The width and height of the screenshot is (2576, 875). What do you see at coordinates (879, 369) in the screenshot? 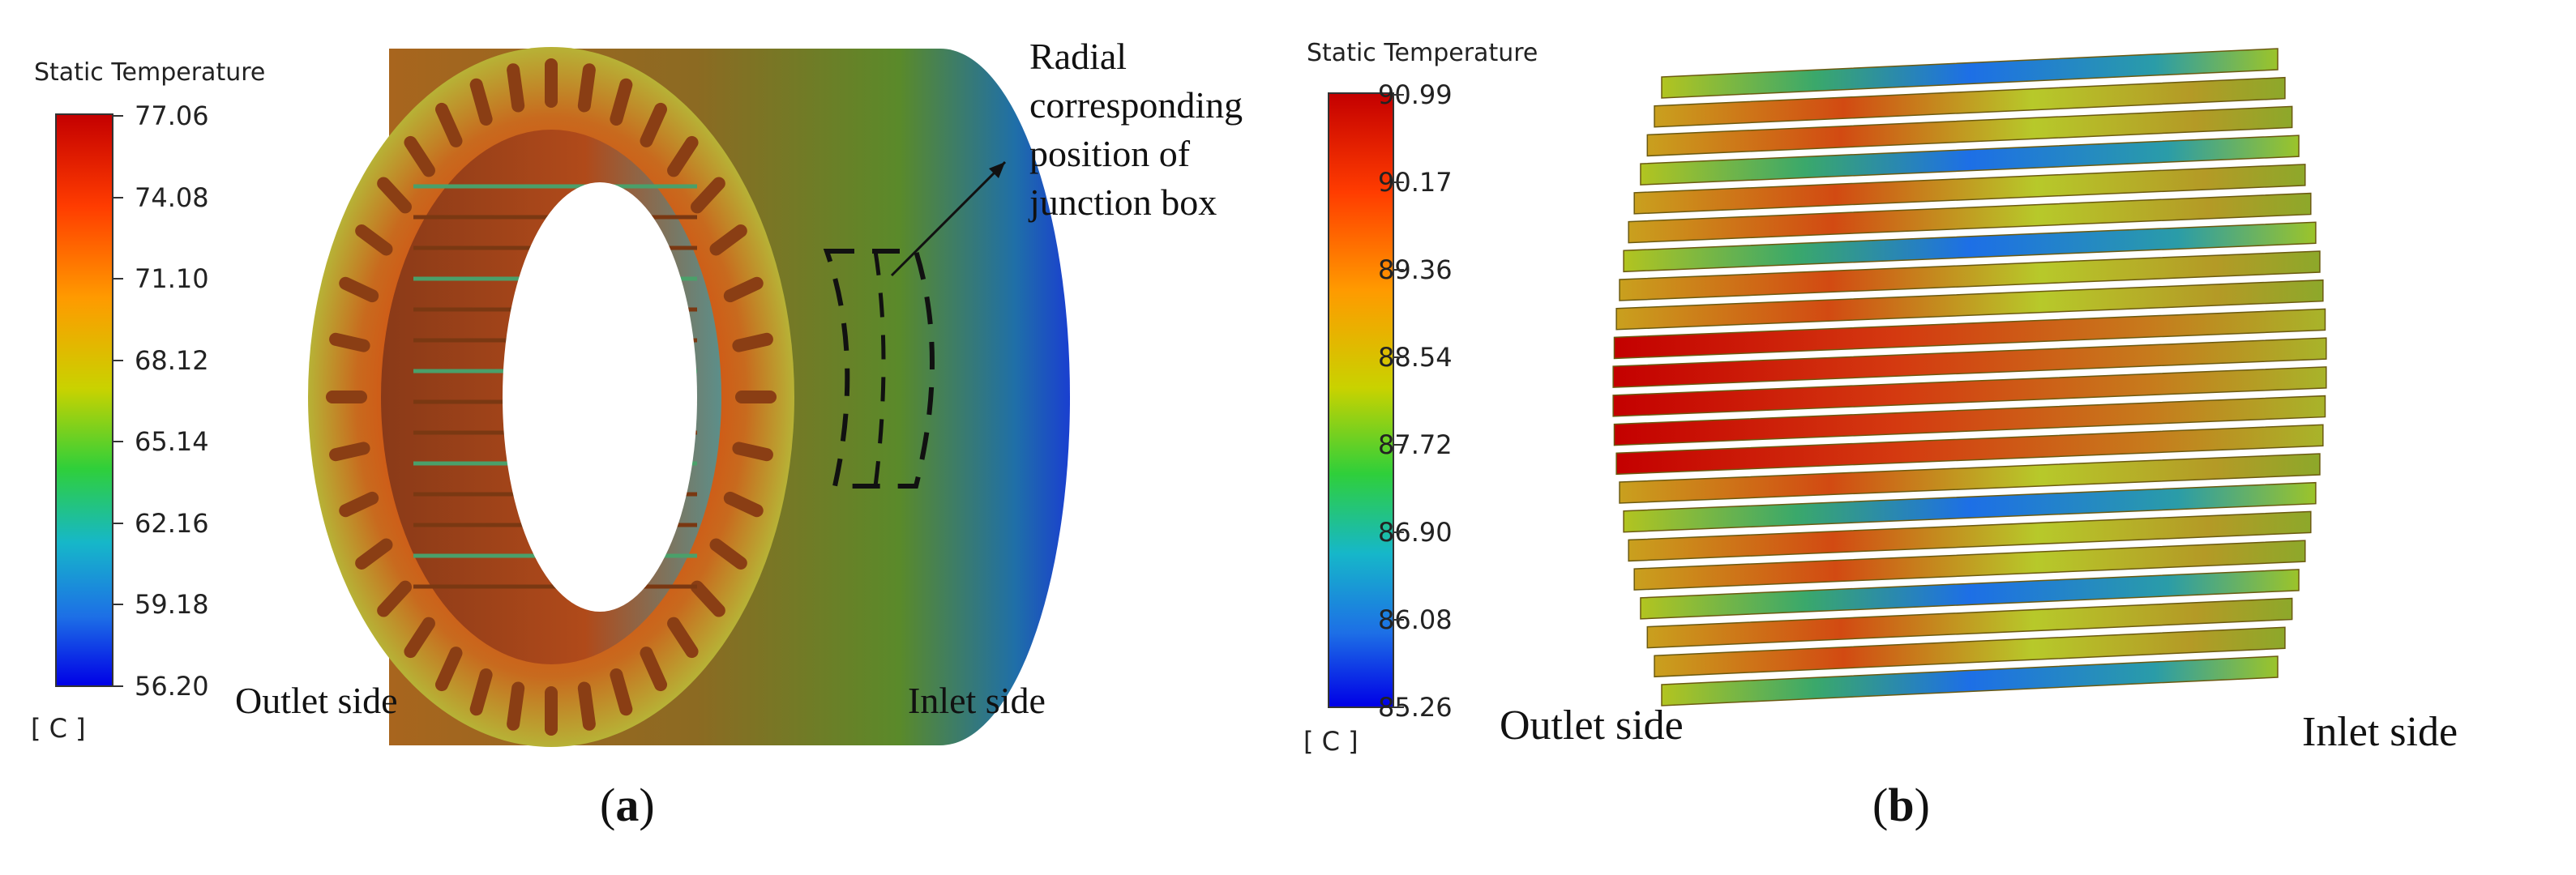
I see `junction-box-outline` at bounding box center [879, 369].